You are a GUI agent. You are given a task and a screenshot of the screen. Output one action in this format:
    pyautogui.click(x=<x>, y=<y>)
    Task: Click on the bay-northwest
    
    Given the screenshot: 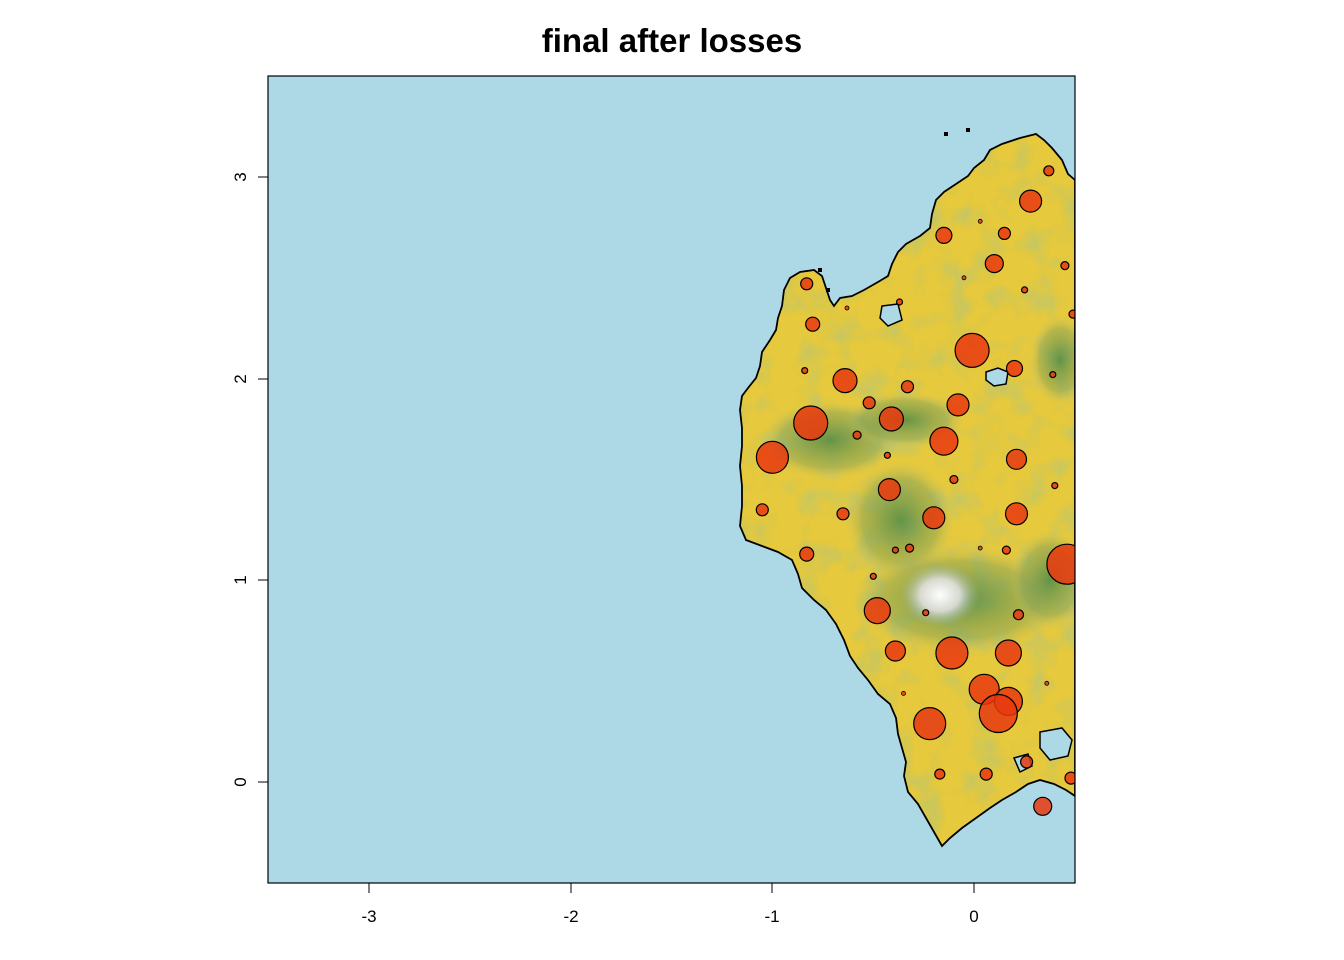 What is the action you would take?
    pyautogui.click(x=891, y=315)
    